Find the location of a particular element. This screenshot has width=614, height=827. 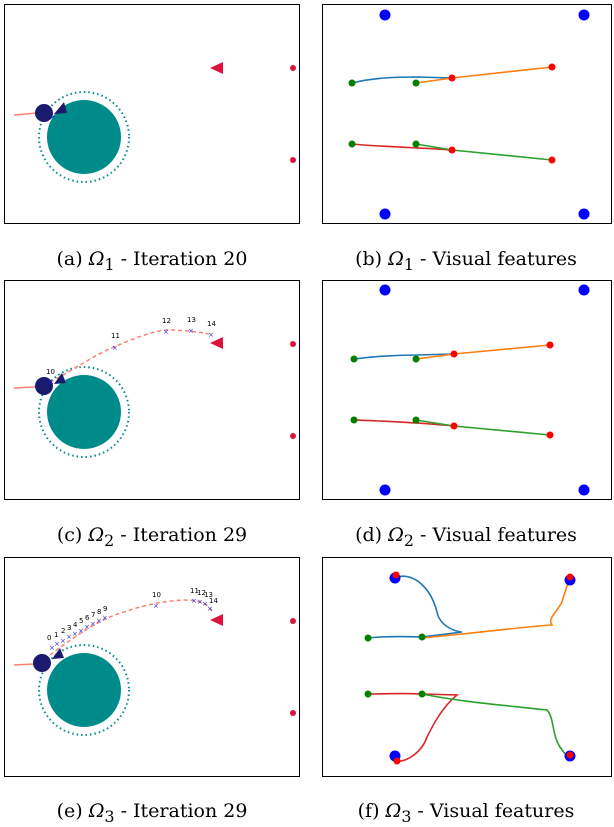

features-plot-b is located at coordinates (467, 114).